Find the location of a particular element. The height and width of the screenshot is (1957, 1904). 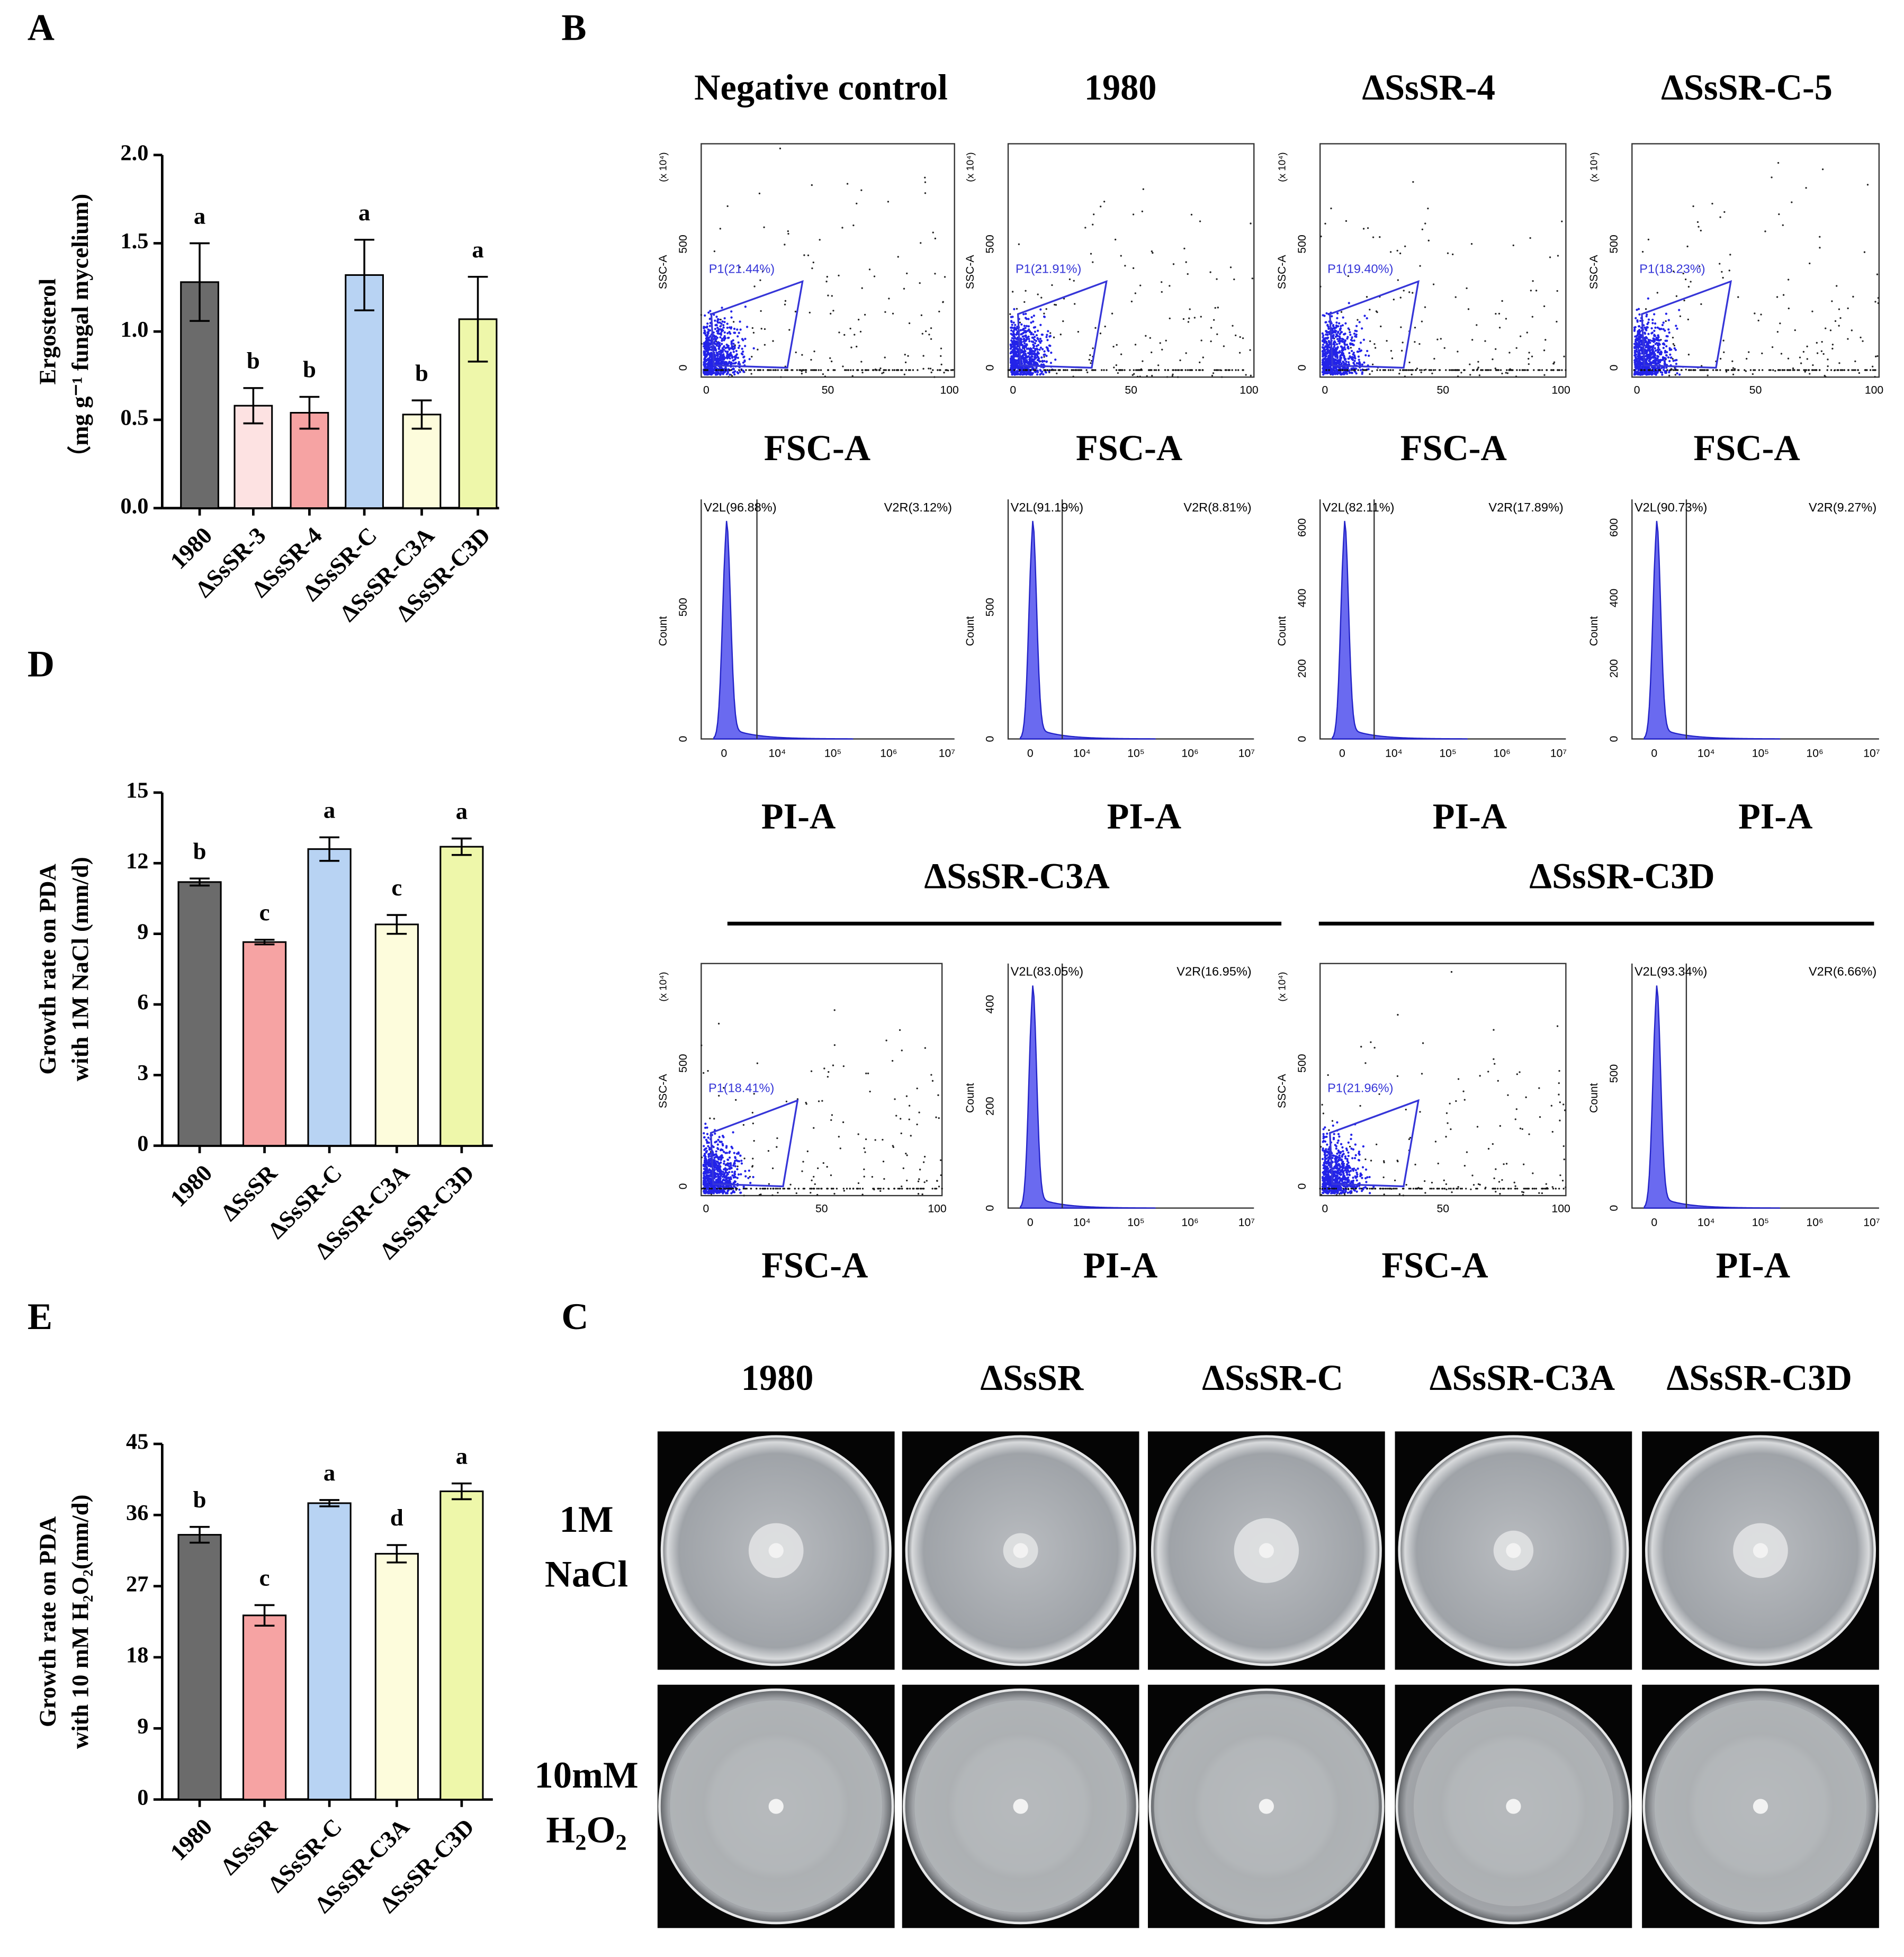

x-tick-label: 100 is located at coordinates (949, 390).